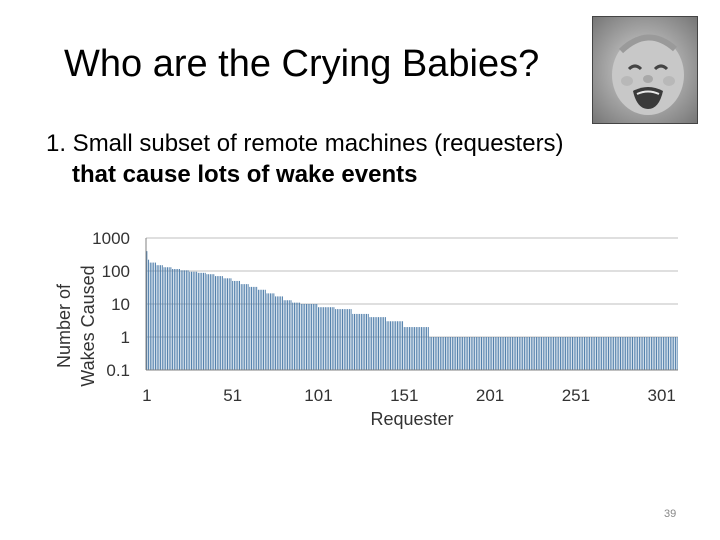  I want to click on y-tick-label: 1000, so click(111, 238).